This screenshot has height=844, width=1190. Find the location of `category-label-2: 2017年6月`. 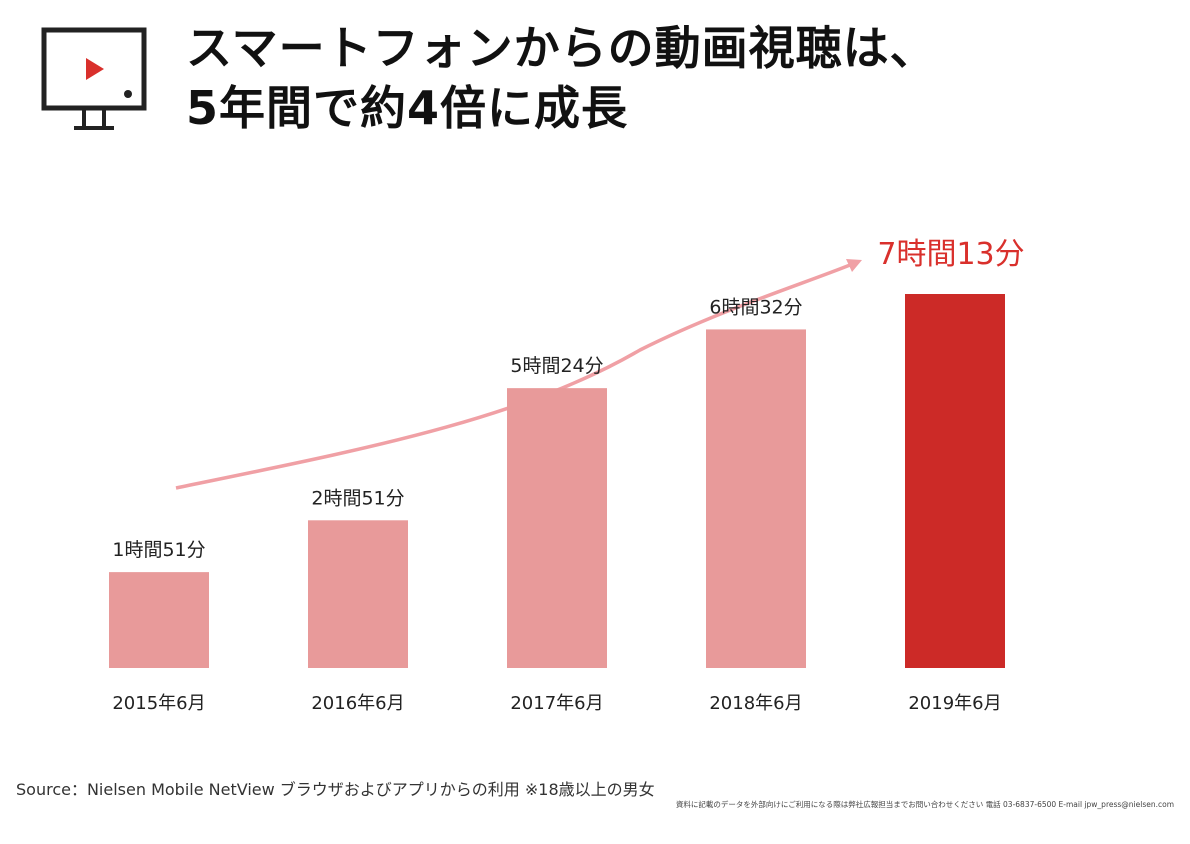

category-label-2: 2017年6月 is located at coordinates (556, 703).